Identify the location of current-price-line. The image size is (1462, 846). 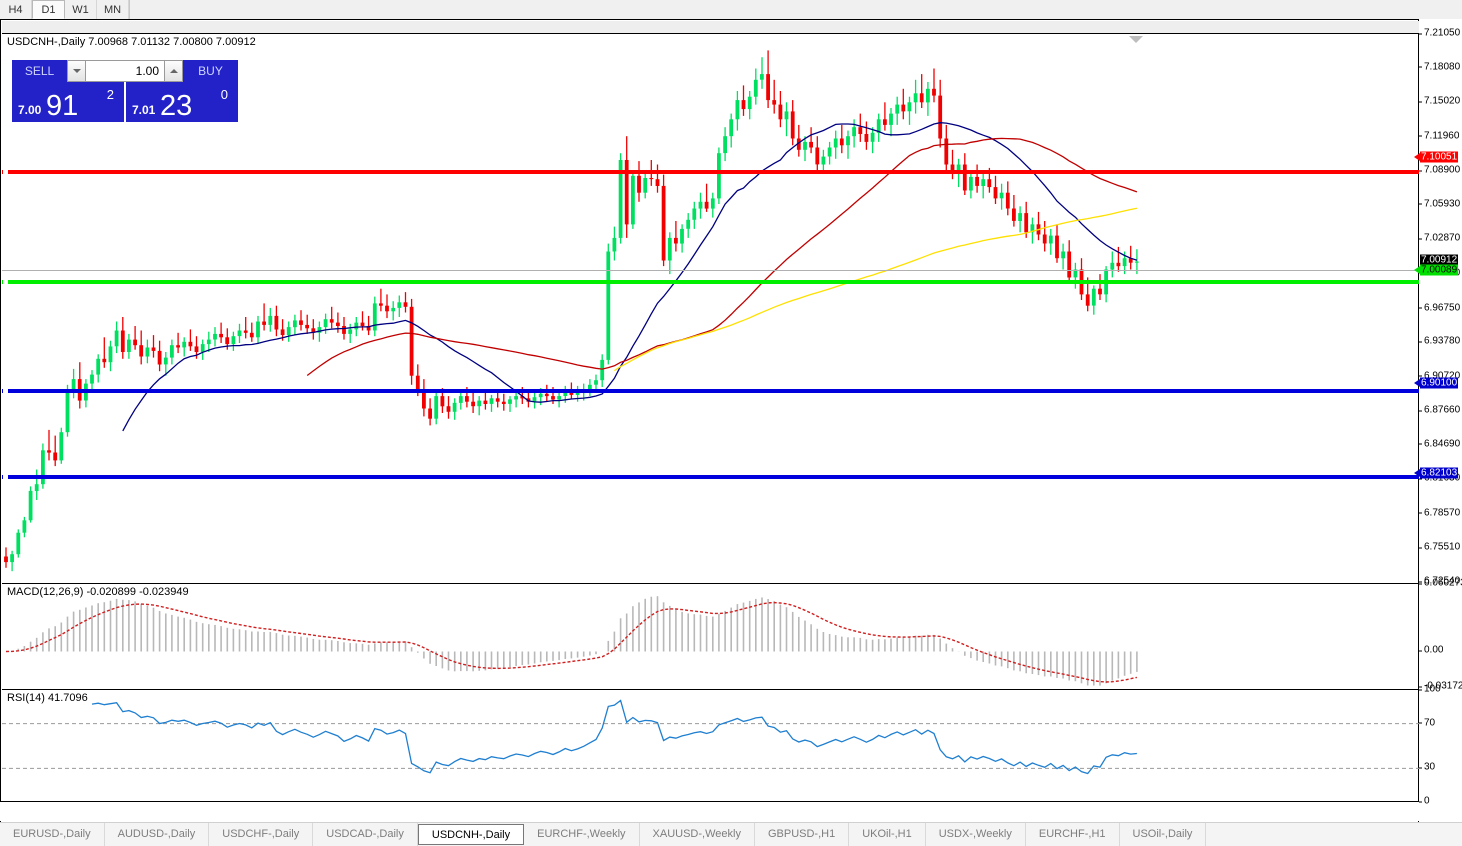
(710, 270).